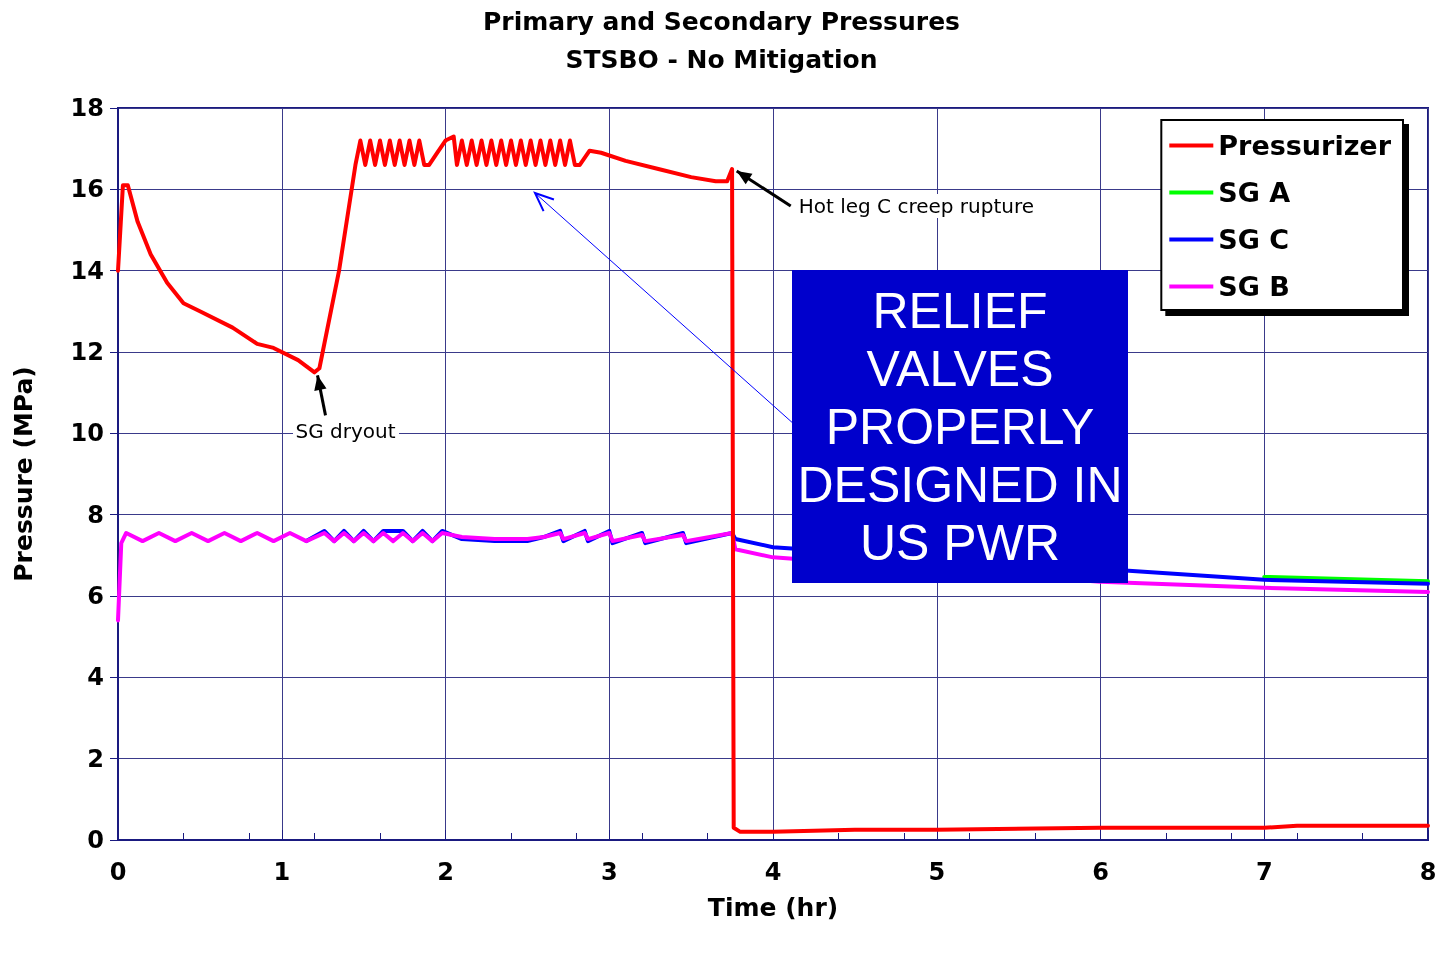  Describe the element at coordinates (1254, 286) in the screenshot. I see `legend-label: SG B` at that location.